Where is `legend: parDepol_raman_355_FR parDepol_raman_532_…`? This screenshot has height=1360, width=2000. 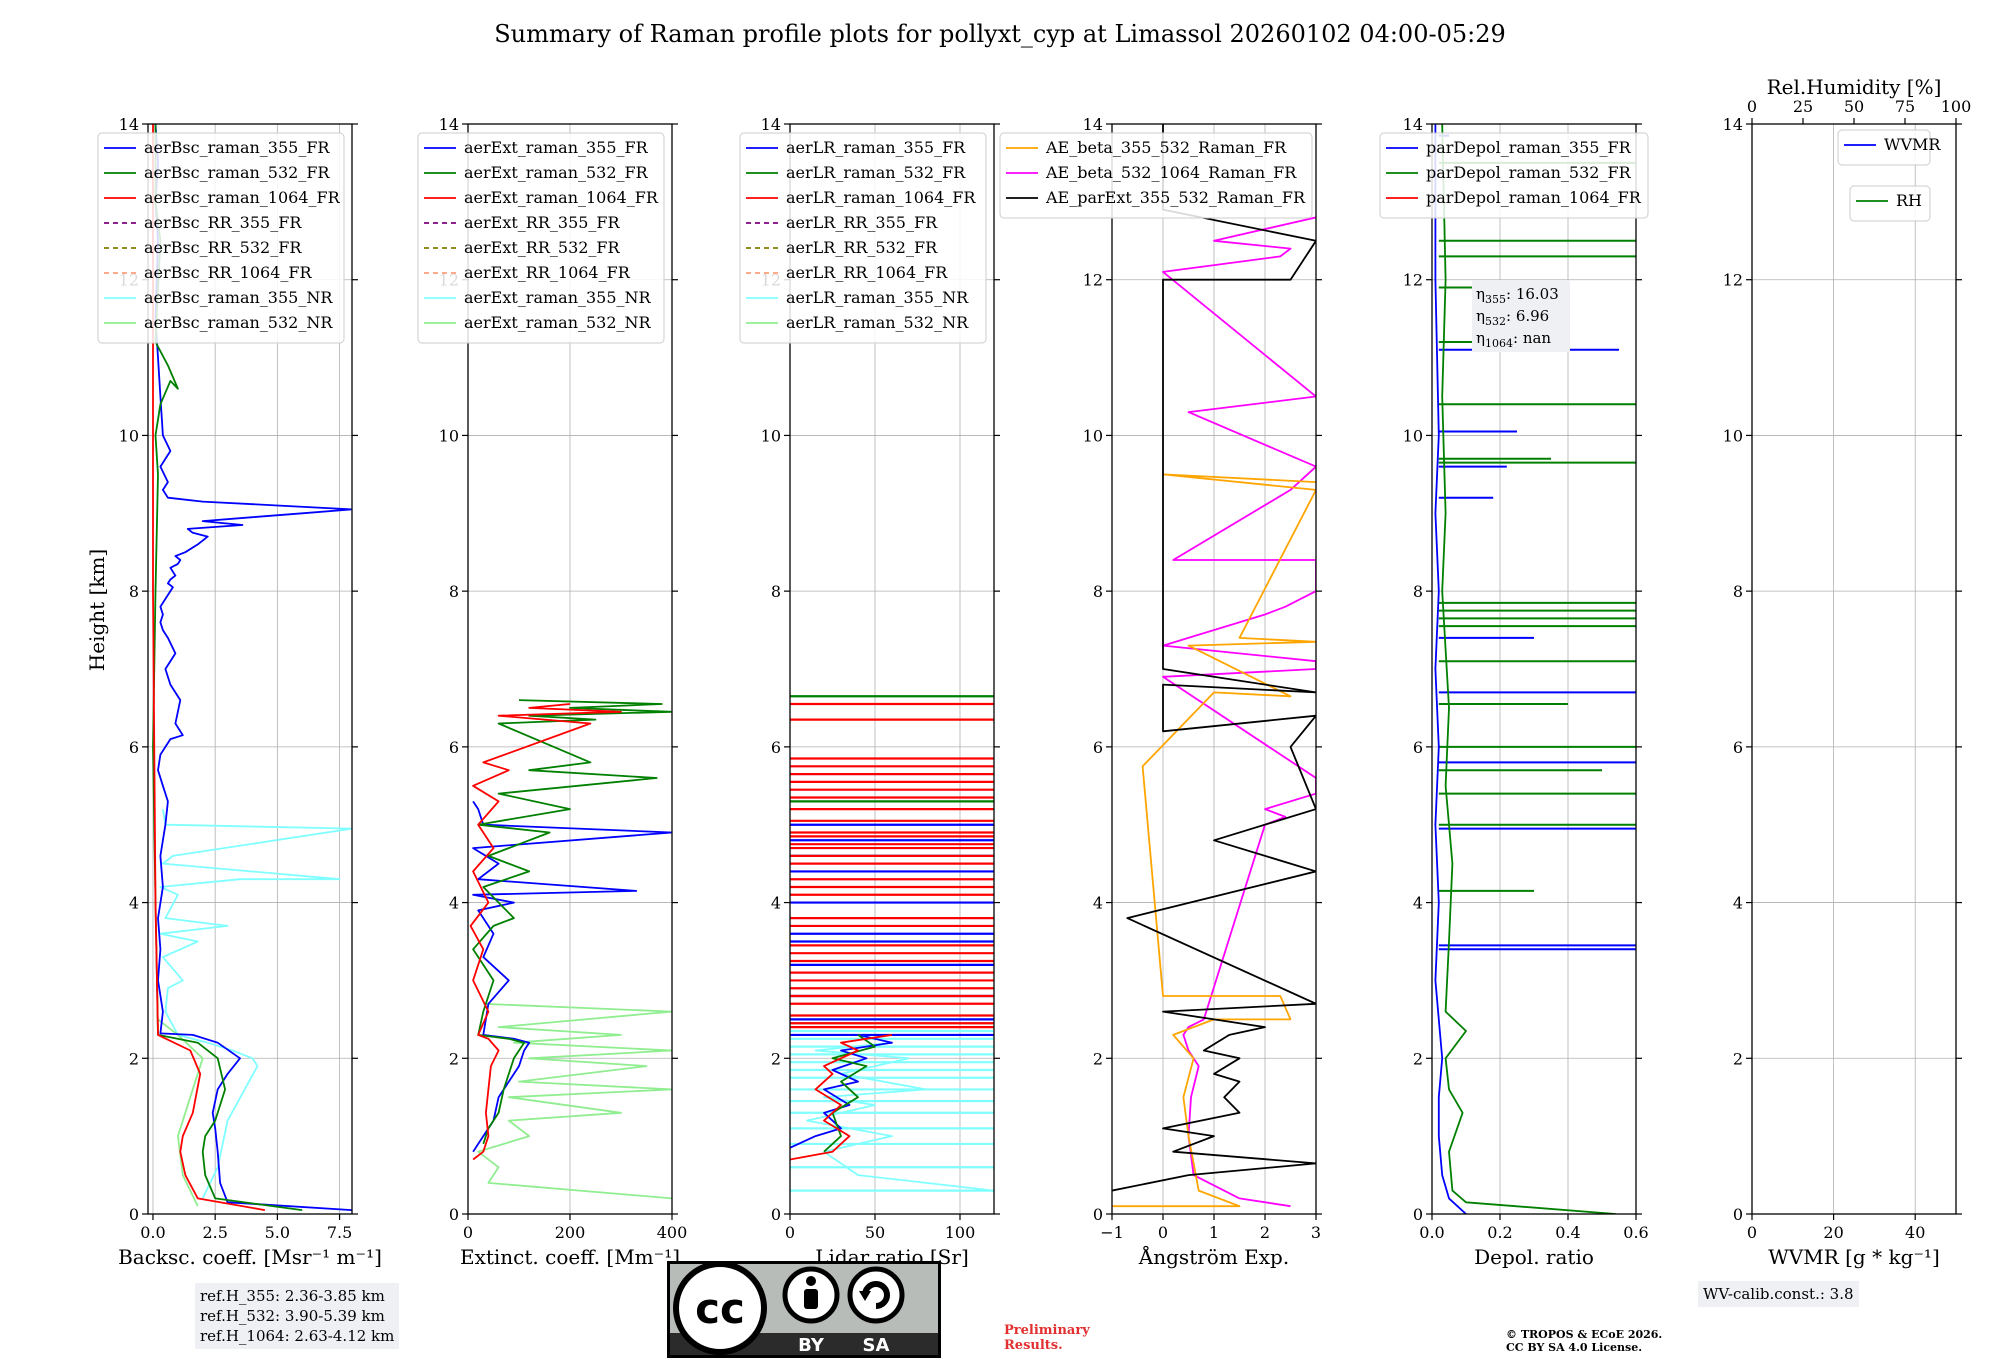 legend: parDepol_raman_355_FR parDepol_raman_532_… is located at coordinates (1514, 175).